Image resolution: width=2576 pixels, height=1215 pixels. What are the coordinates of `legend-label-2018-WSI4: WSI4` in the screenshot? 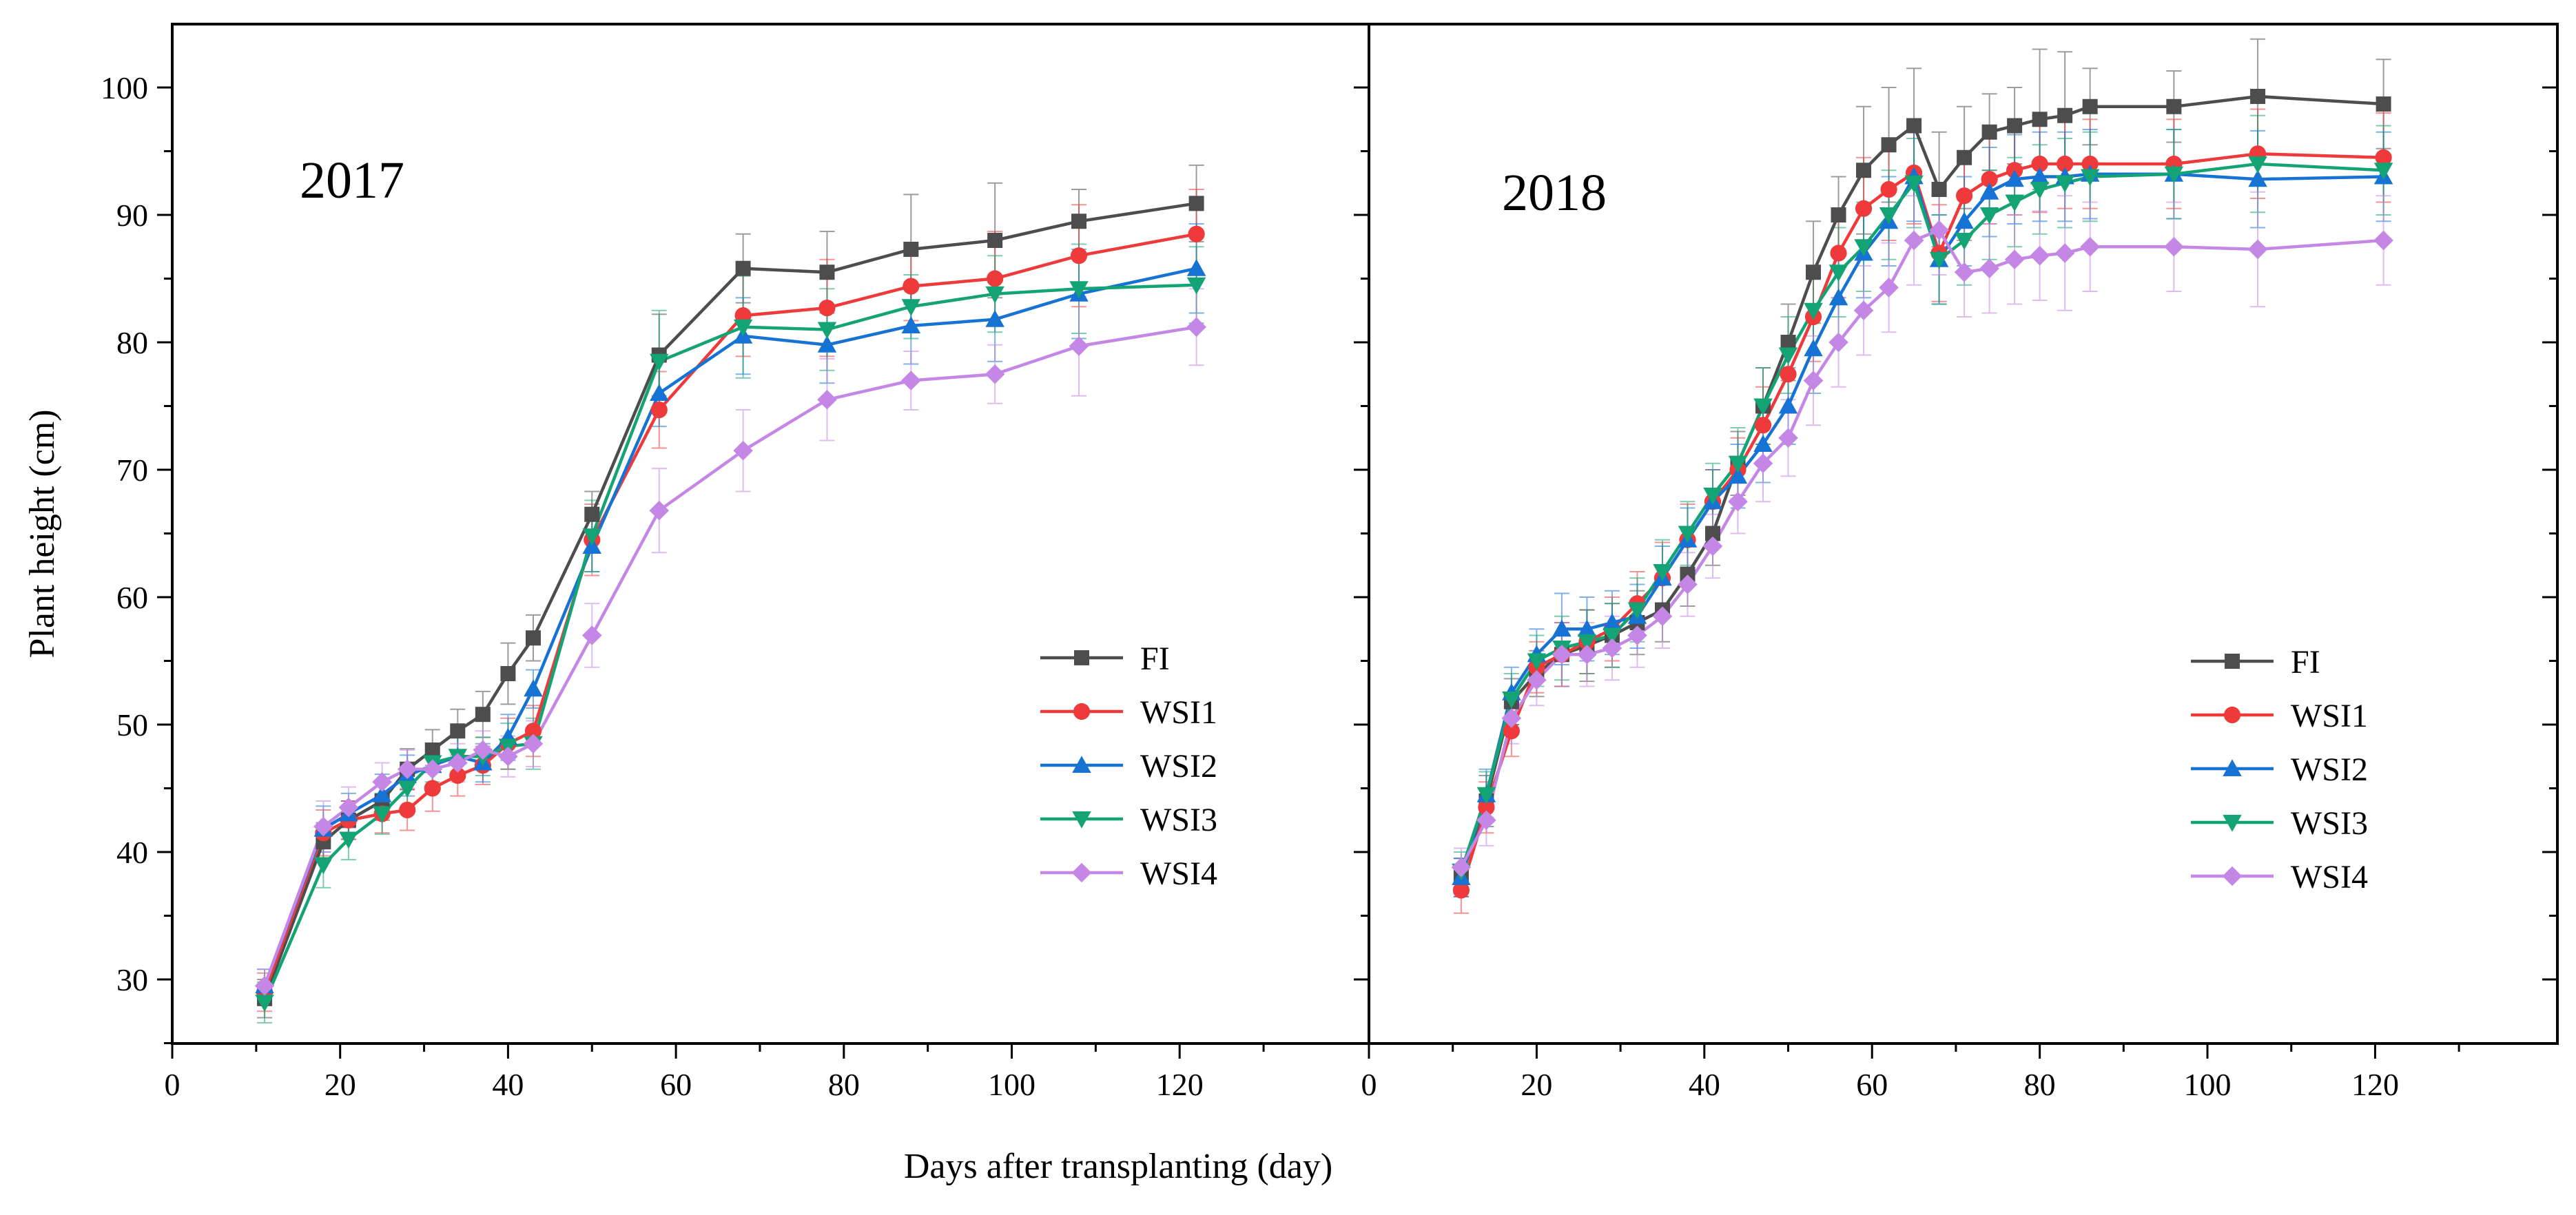 It's located at (2329, 877).